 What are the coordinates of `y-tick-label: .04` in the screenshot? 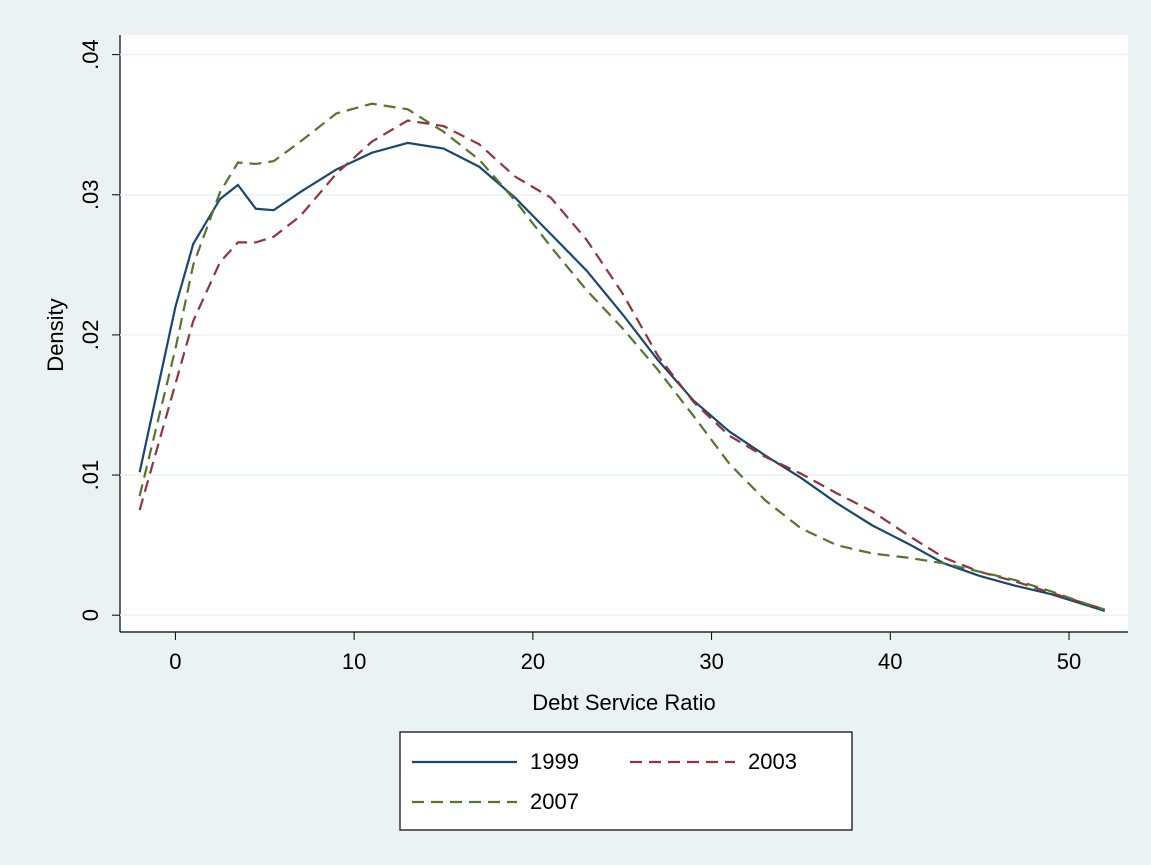 It's located at (90, 54).